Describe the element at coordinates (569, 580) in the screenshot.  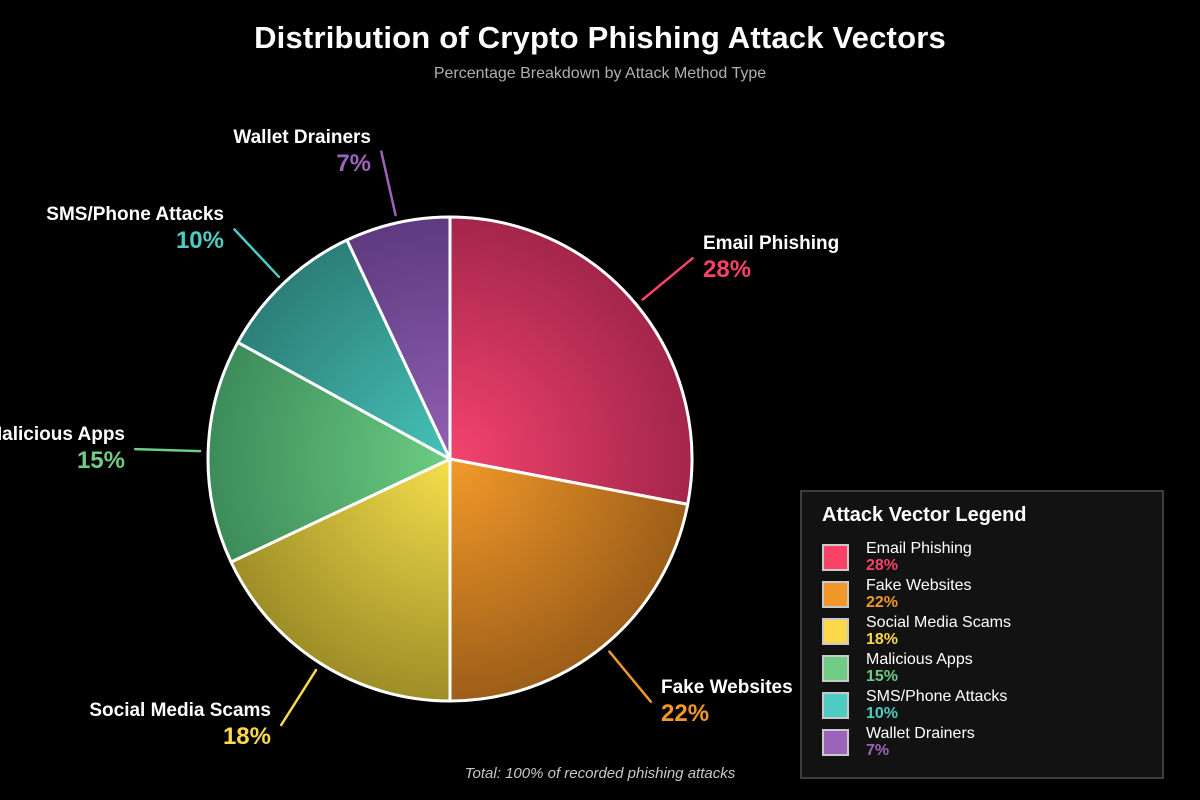
I see `pie-slice-fake-websites` at that location.